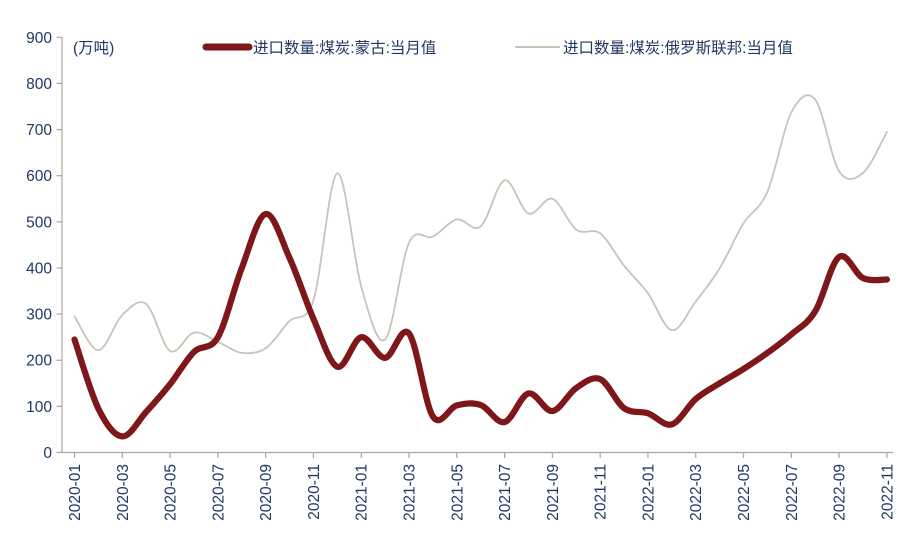 The width and height of the screenshot is (910, 548). Describe the element at coordinates (344, 48) in the screenshot. I see `legend-label-mongolia: 进口数量:煤炭:蒙古:当月值` at that location.